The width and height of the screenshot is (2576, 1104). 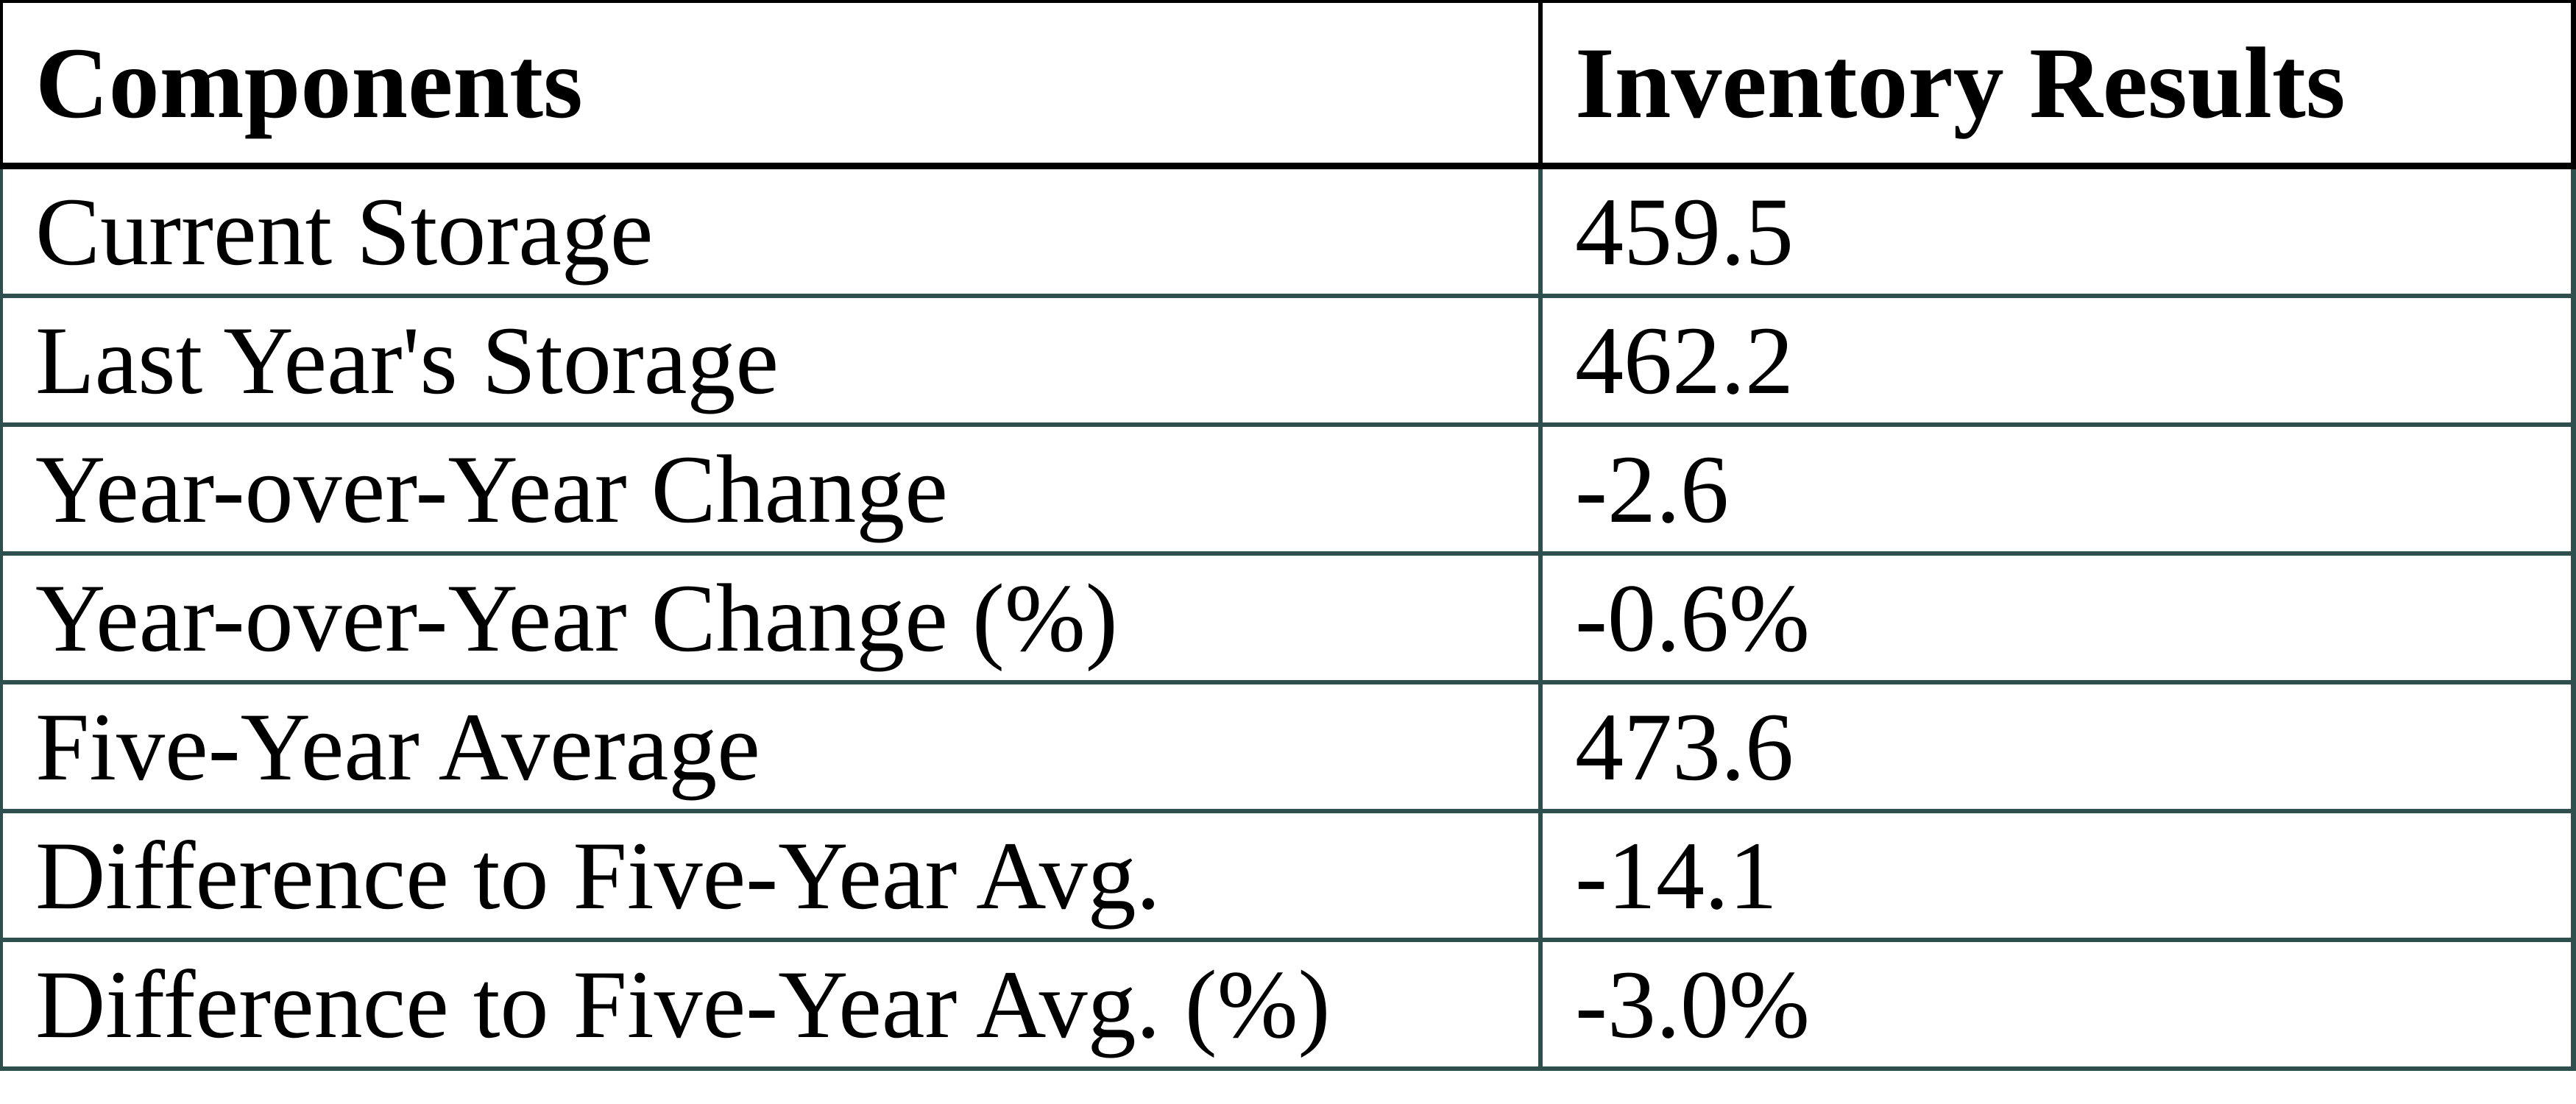 I want to click on table-row: Difference to Five-Year Avg. (%) -3.0%, so click(x=1288, y=1006).